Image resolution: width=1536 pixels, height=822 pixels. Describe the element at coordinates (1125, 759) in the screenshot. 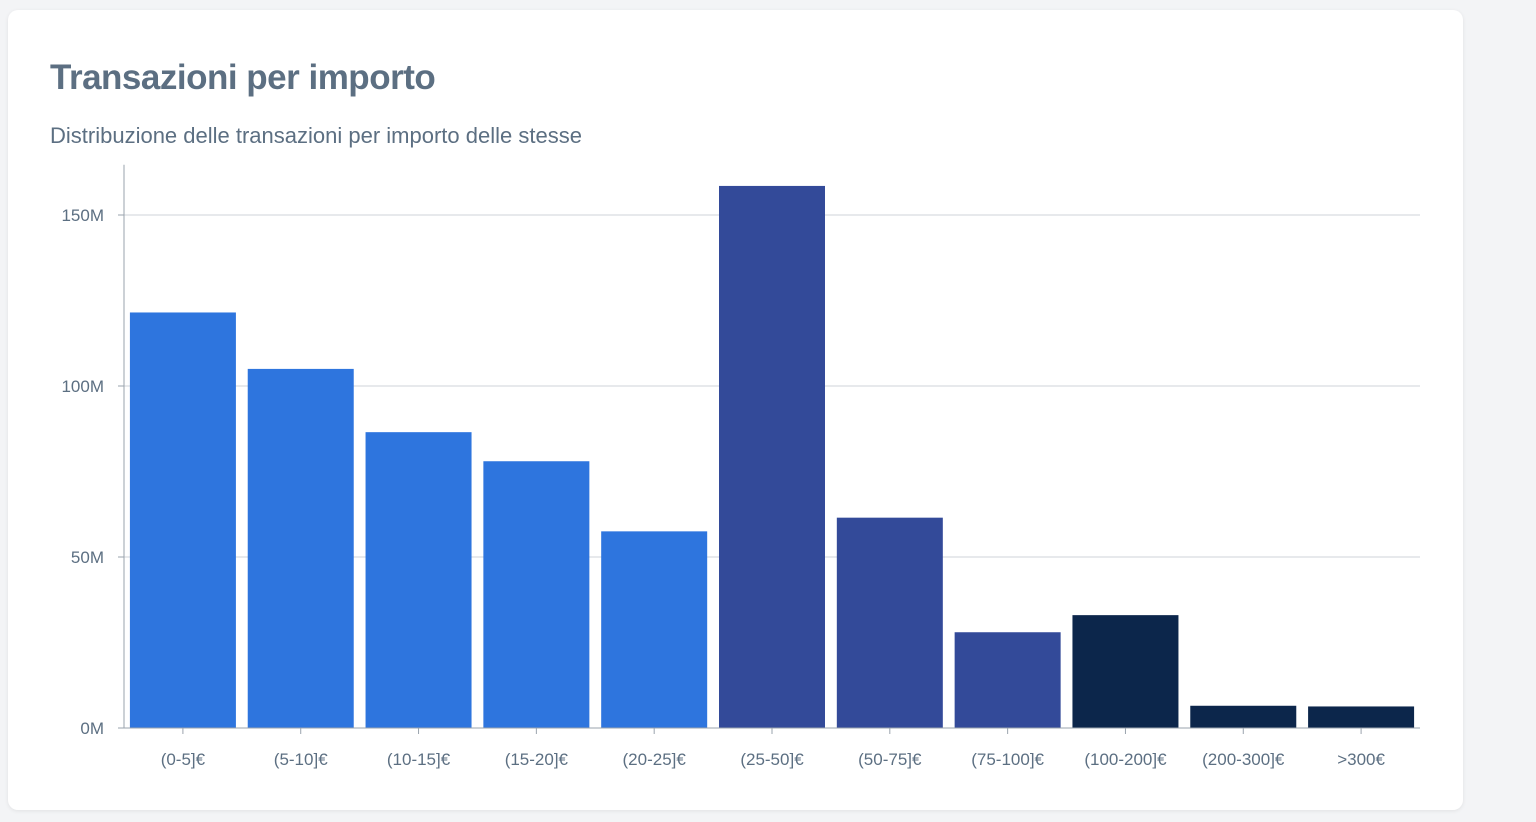

I see `x-tick-label: (100-200]€` at that location.